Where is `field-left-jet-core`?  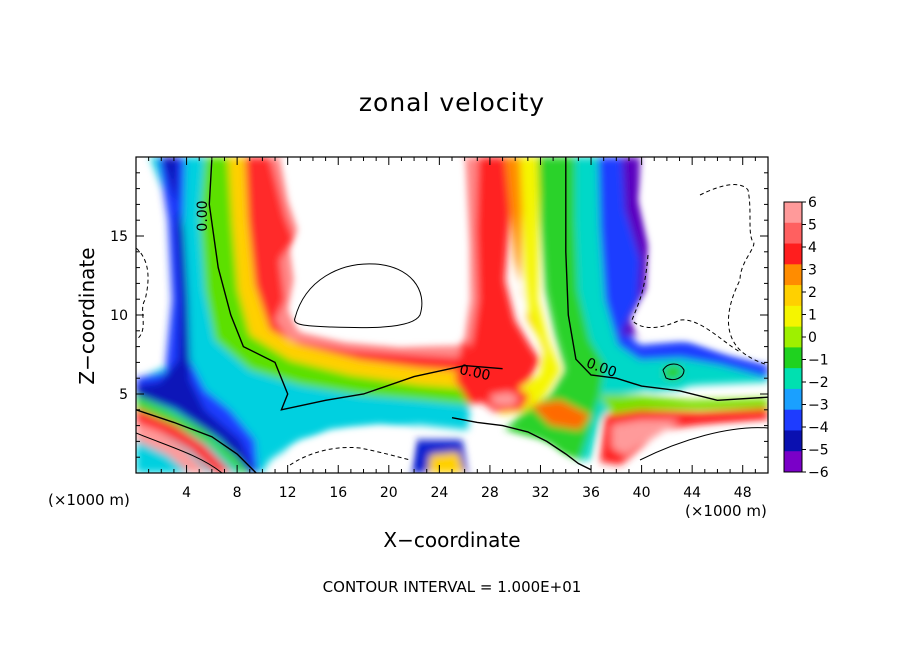
field-left-jet-core is located at coordinates (195, 315).